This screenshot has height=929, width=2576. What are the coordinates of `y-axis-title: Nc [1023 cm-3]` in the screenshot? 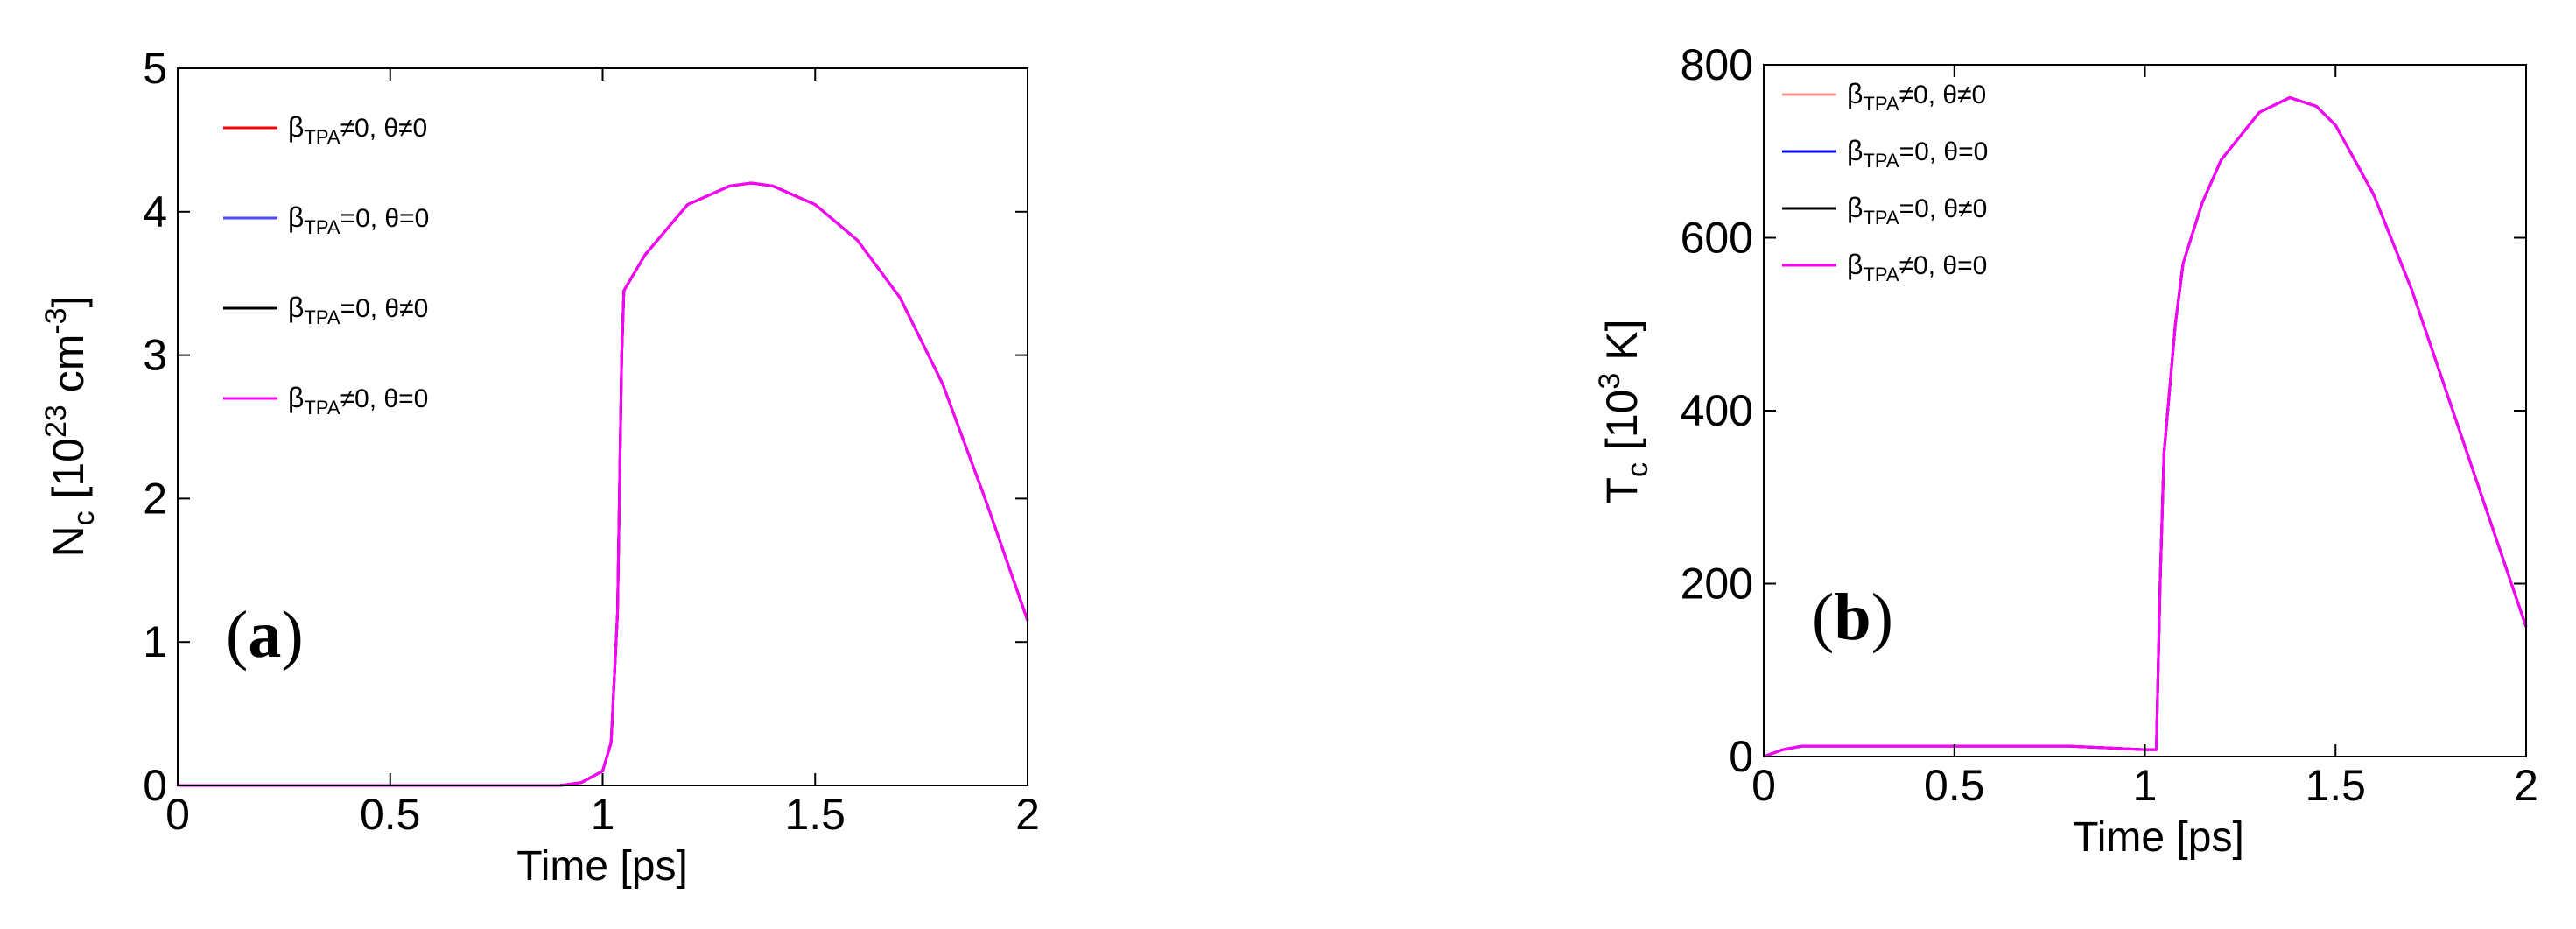 It's located at (70, 426).